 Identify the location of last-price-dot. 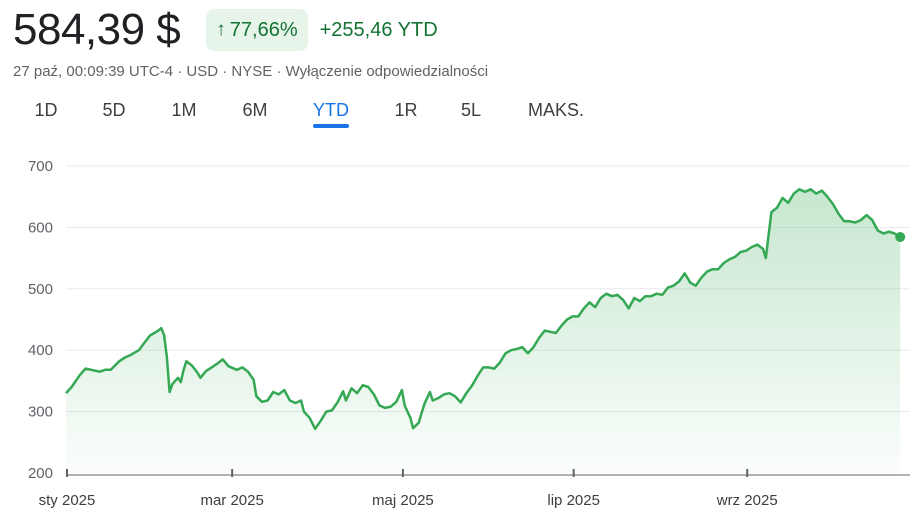
(900, 236).